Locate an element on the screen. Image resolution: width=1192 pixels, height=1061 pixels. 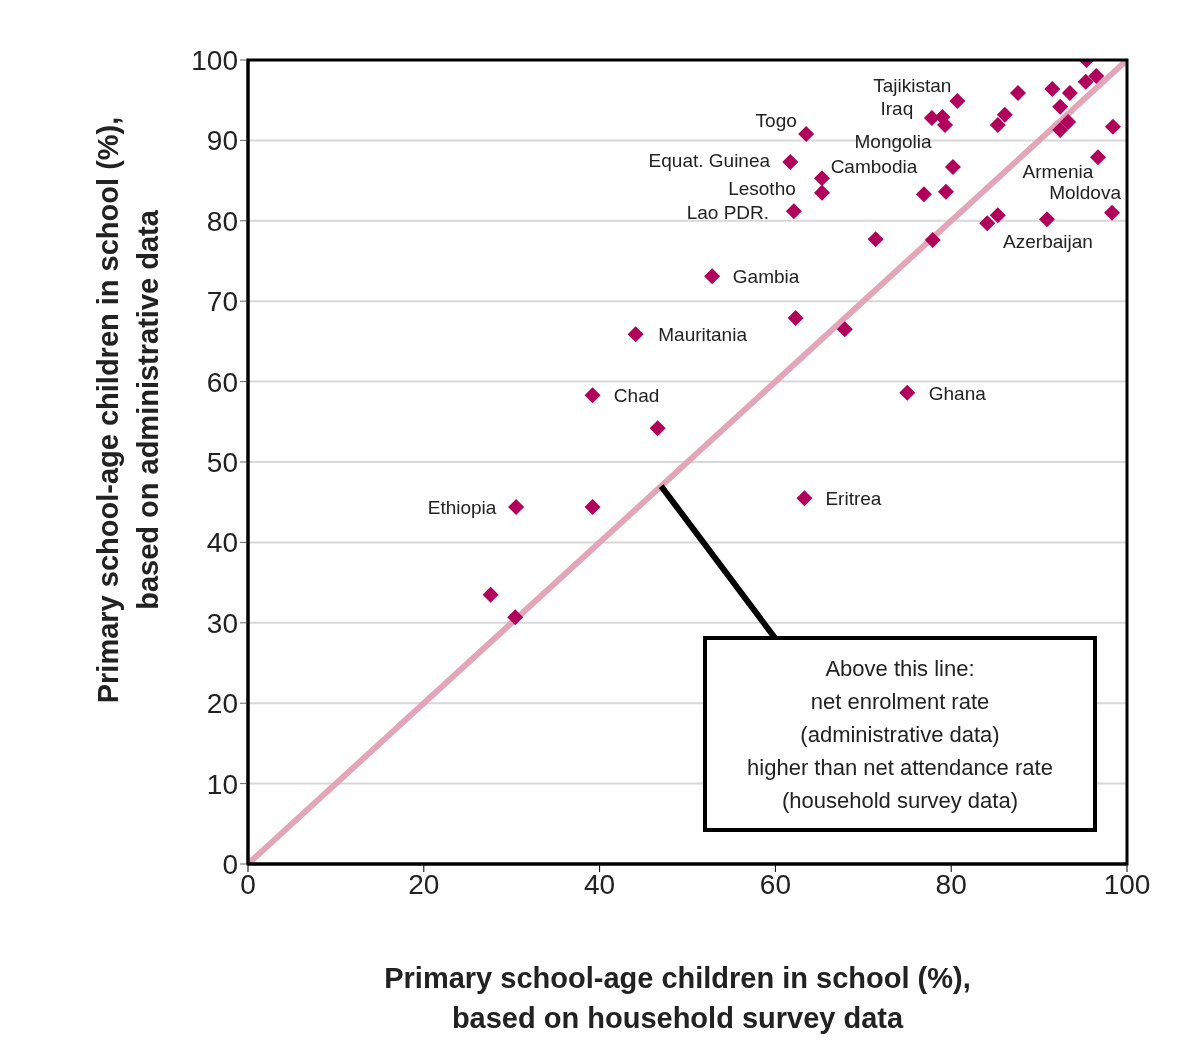
annotation: Iraq is located at coordinates (897, 108).